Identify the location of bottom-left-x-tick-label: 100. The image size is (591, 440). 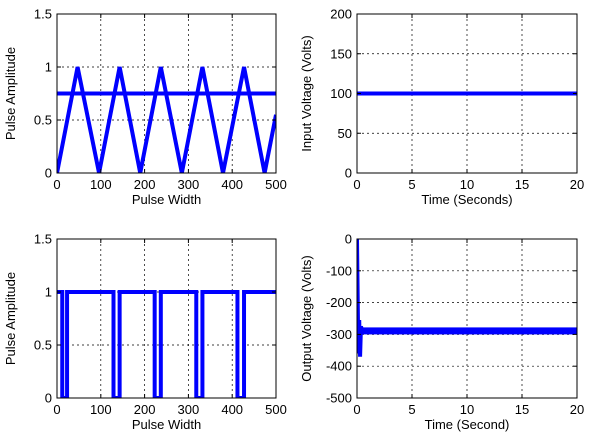
(101, 409).